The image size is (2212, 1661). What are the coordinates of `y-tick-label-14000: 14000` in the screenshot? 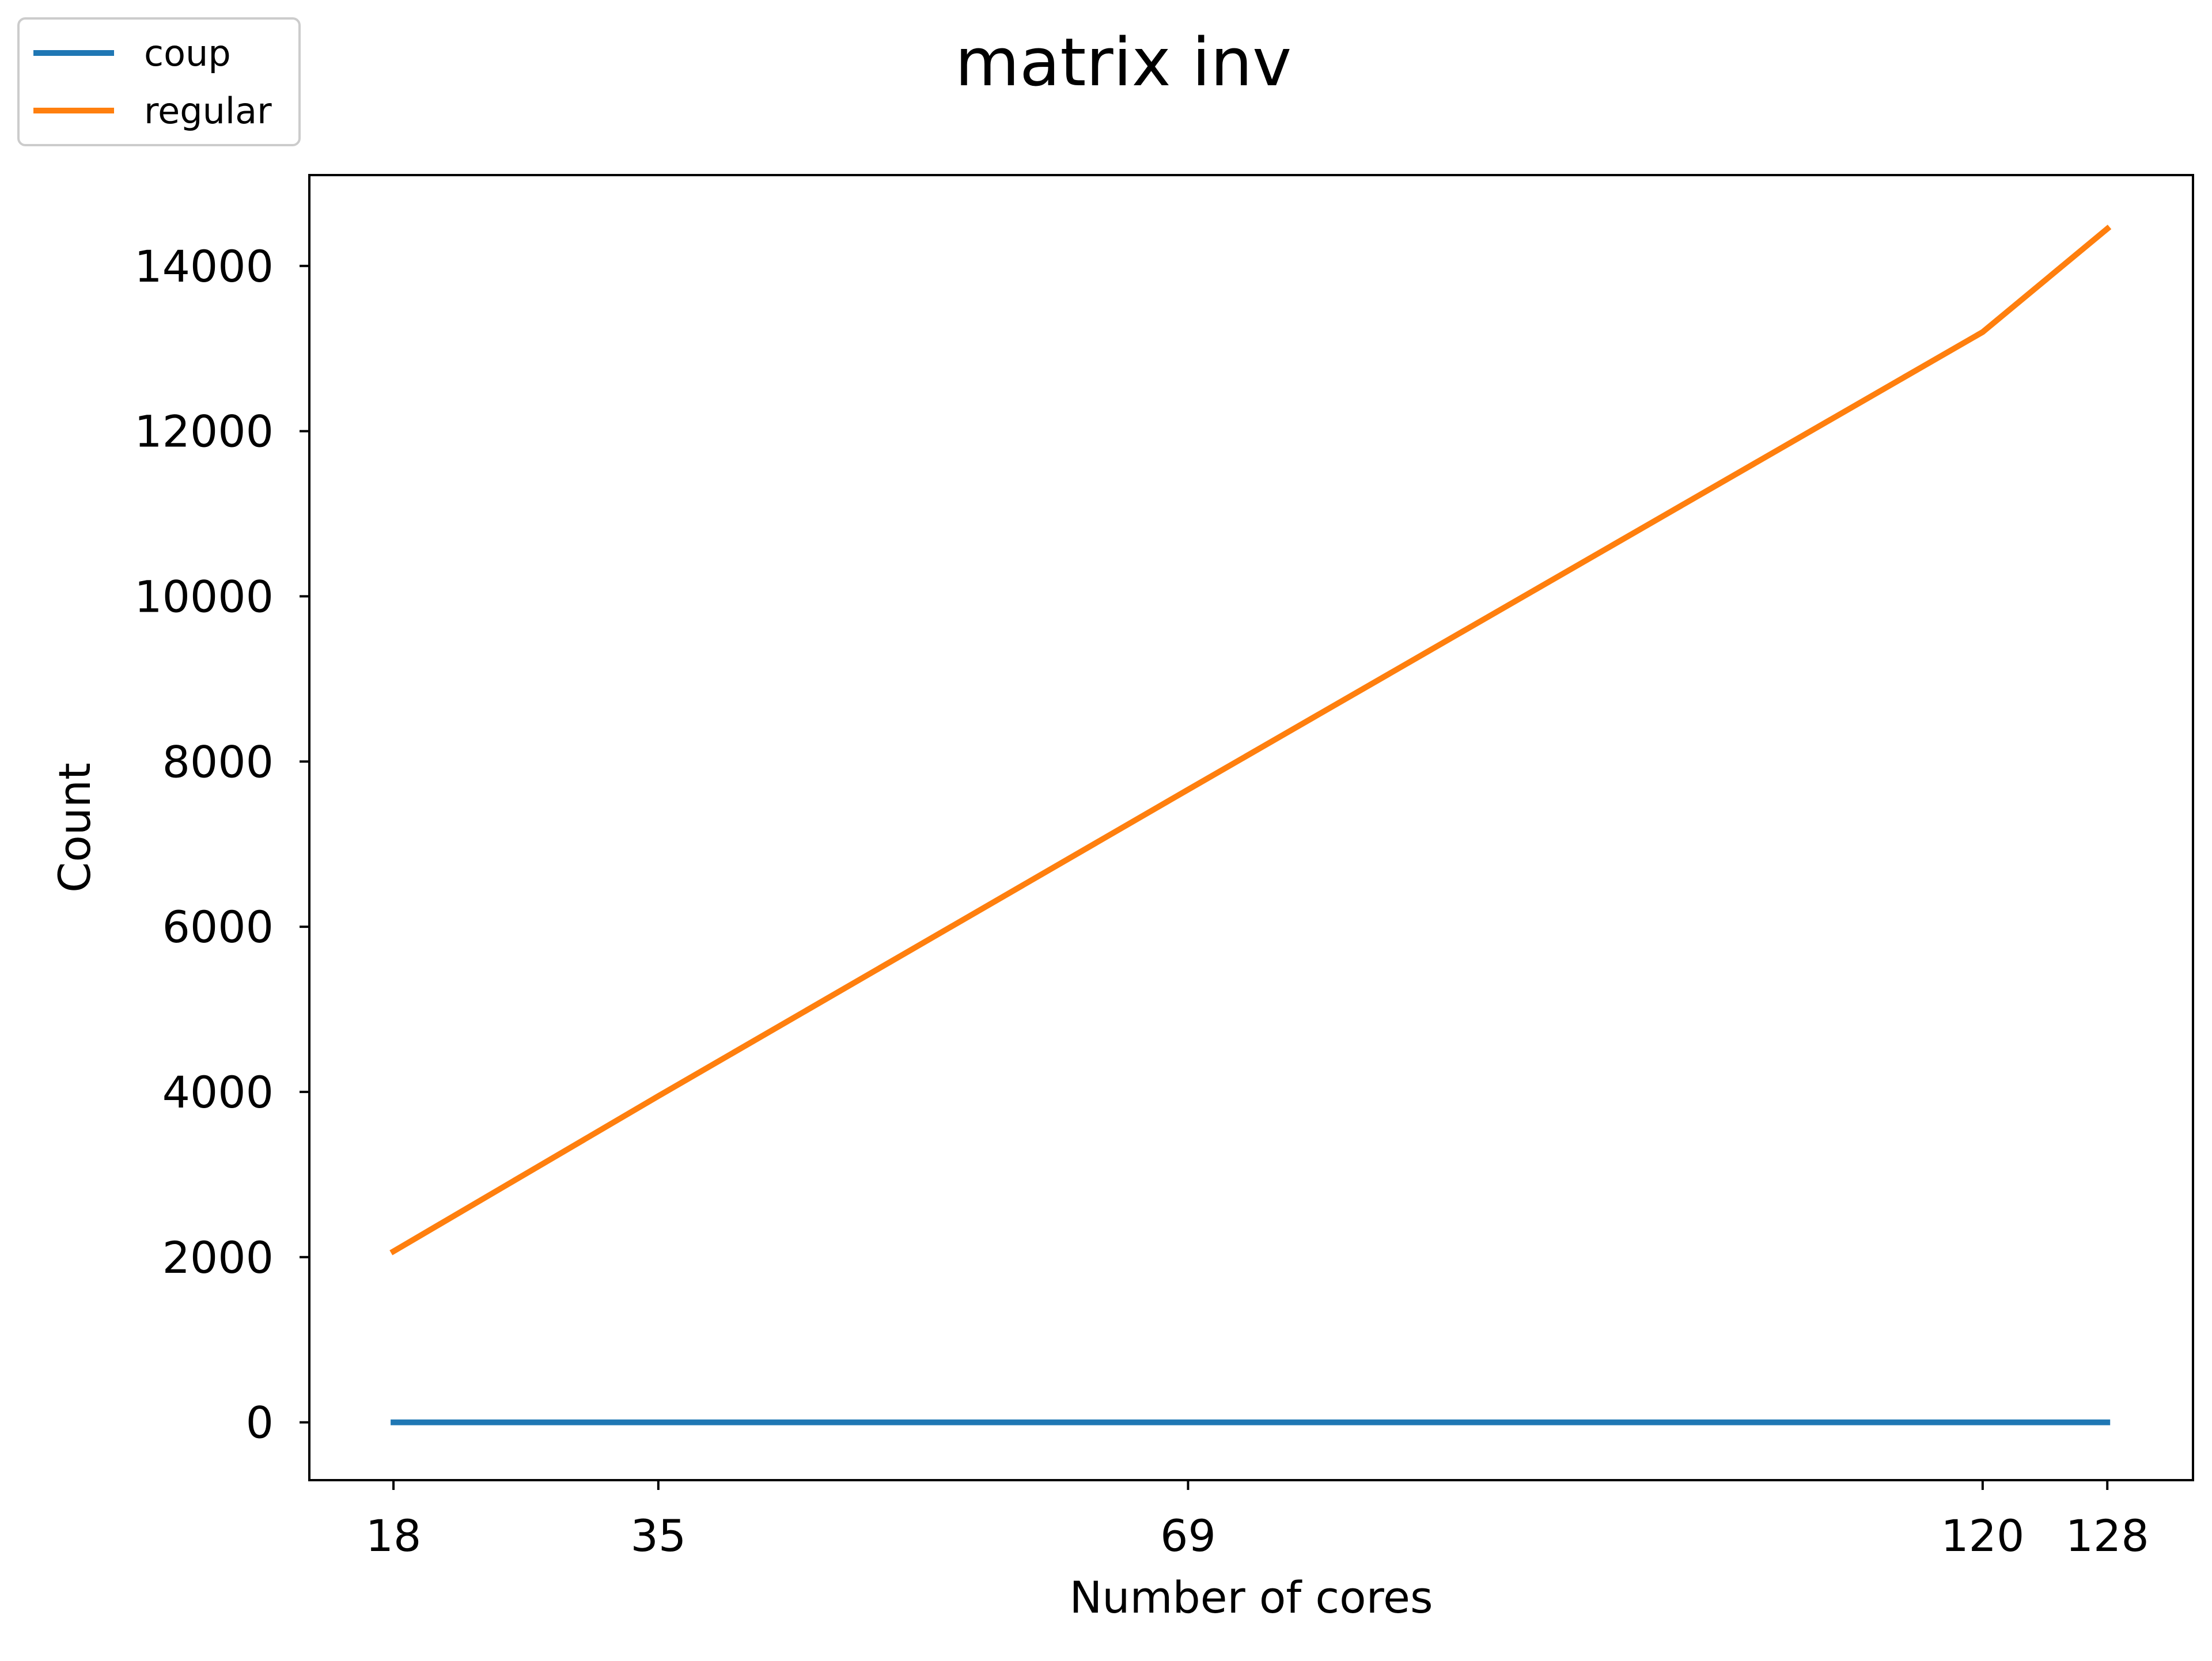 It's located at (204, 266).